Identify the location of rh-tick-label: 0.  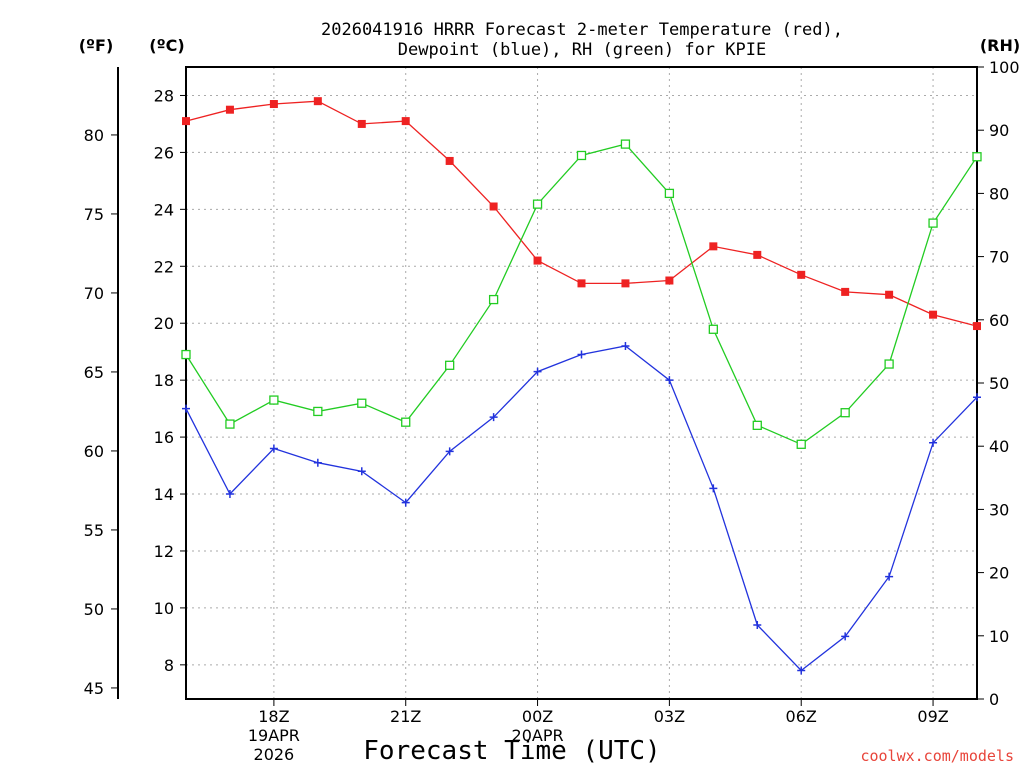
(994, 699).